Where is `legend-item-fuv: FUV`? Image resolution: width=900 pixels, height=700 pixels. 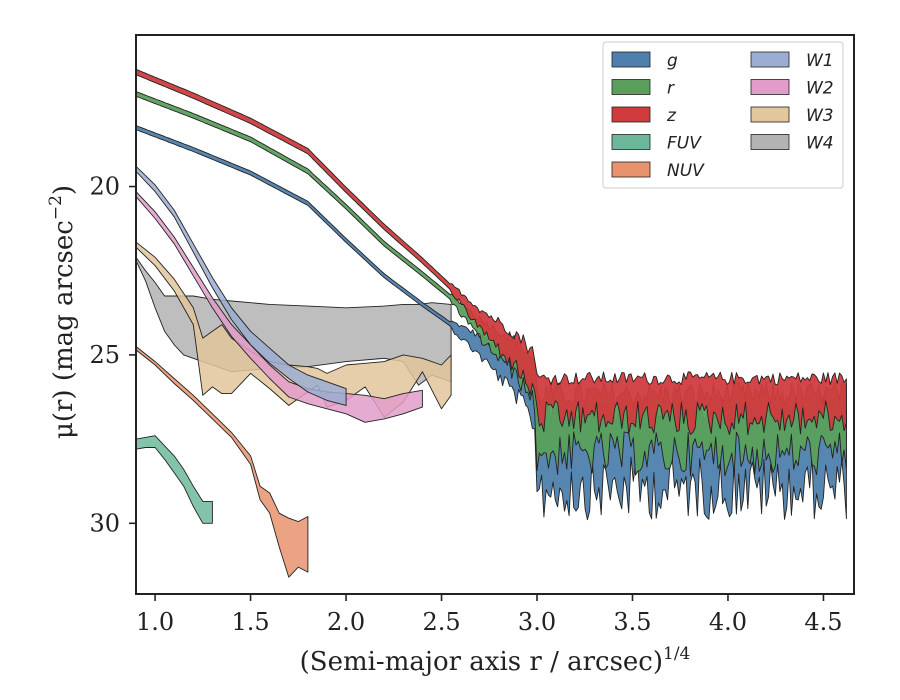 legend-item-fuv: FUV is located at coordinates (656, 144).